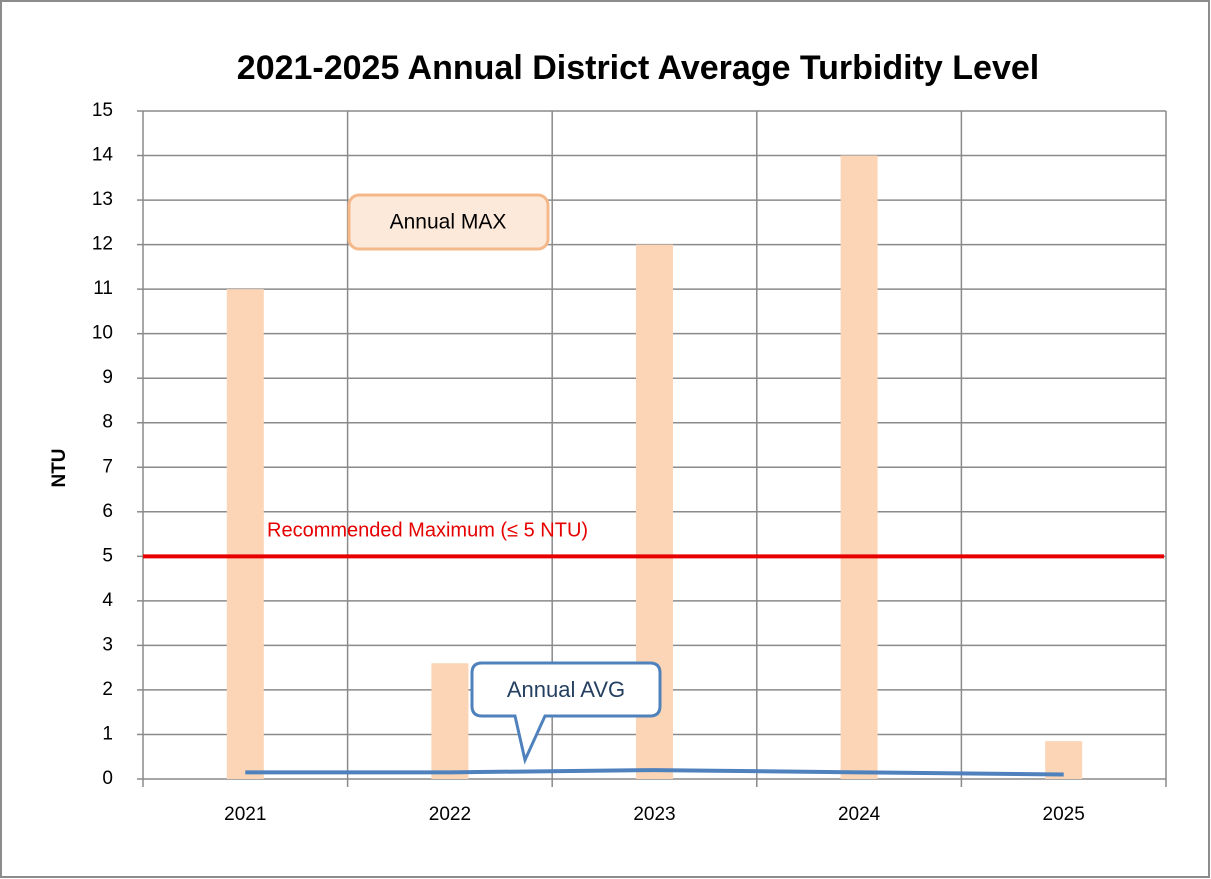 Image resolution: width=1211 pixels, height=879 pixels. I want to click on y-tick-label: 4, so click(107, 600).